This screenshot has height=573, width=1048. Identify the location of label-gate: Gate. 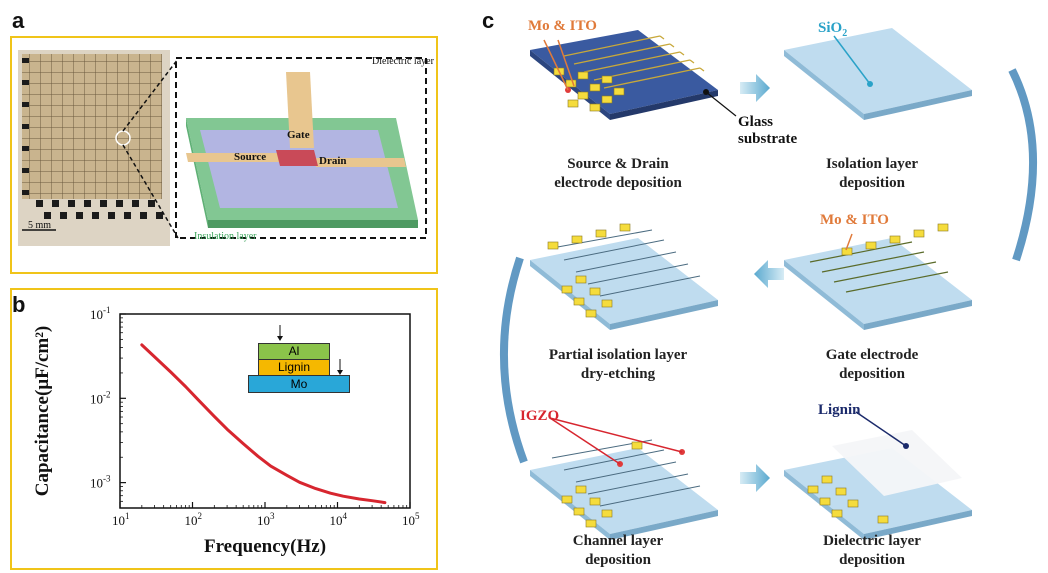
(298, 135).